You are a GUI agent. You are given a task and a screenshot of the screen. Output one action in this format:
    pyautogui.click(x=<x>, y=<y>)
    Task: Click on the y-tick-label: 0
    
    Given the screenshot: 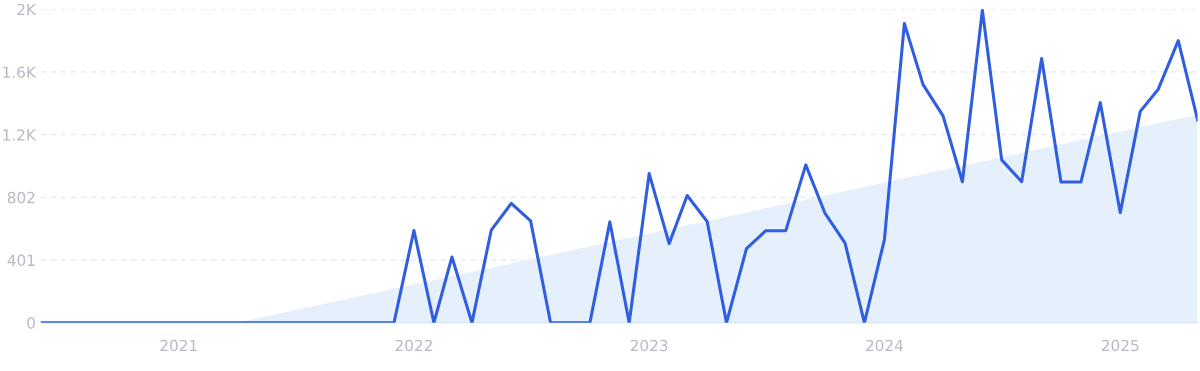 What is the action you would take?
    pyautogui.click(x=31, y=323)
    